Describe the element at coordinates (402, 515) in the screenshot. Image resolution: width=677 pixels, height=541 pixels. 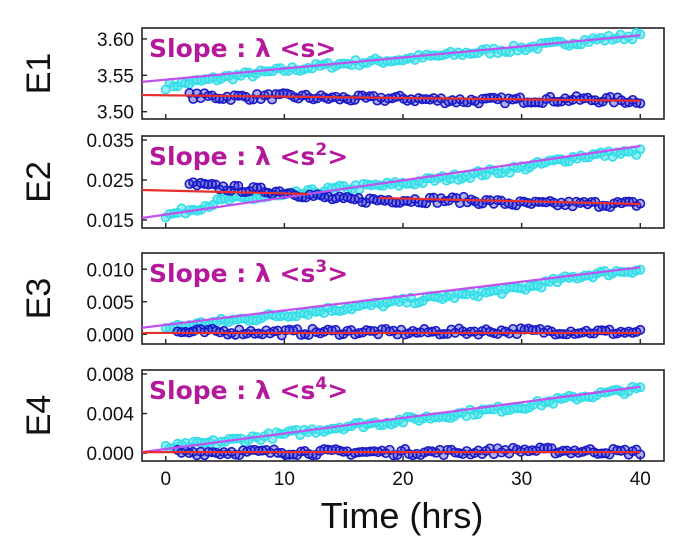
I see `x-axis-label: Time (hrs)` at that location.